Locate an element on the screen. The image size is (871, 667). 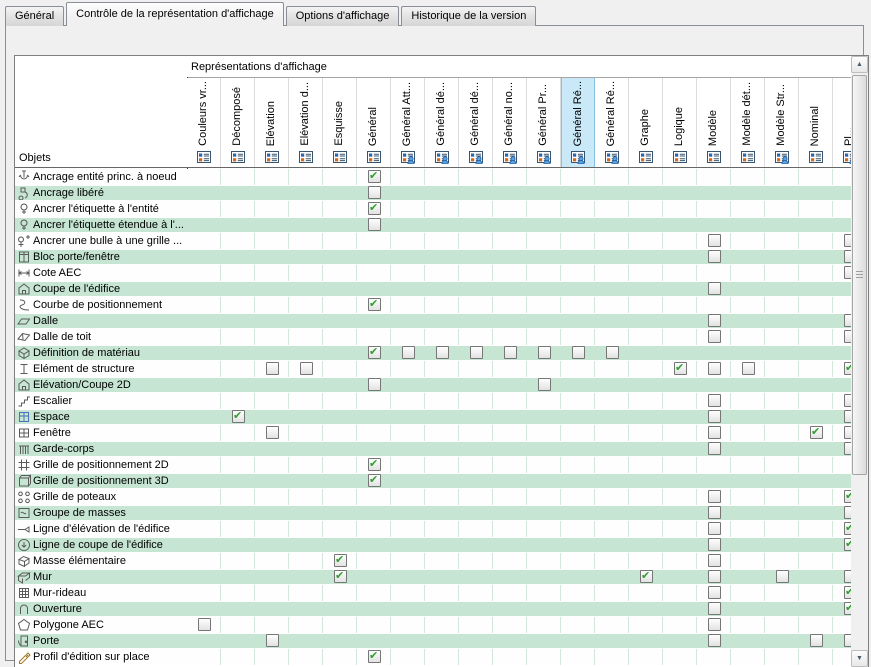
object-row: Ligne d'élévation de l'édifice is located at coordinates (433, 529).